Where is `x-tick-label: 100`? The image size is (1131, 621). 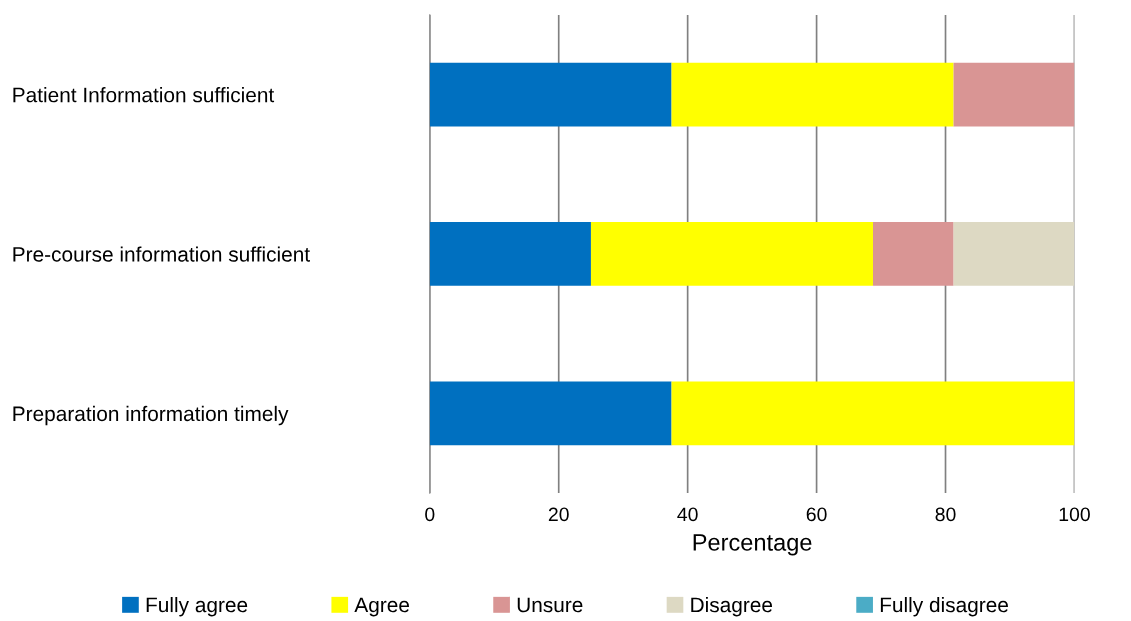 x-tick-label: 100 is located at coordinates (1074, 514).